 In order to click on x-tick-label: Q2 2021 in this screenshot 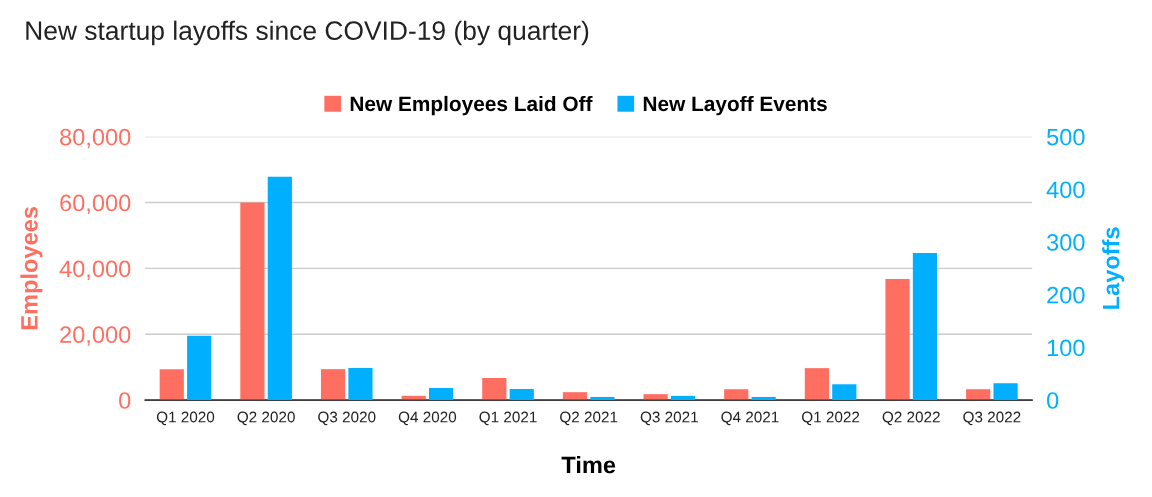, I will do `click(589, 418)`.